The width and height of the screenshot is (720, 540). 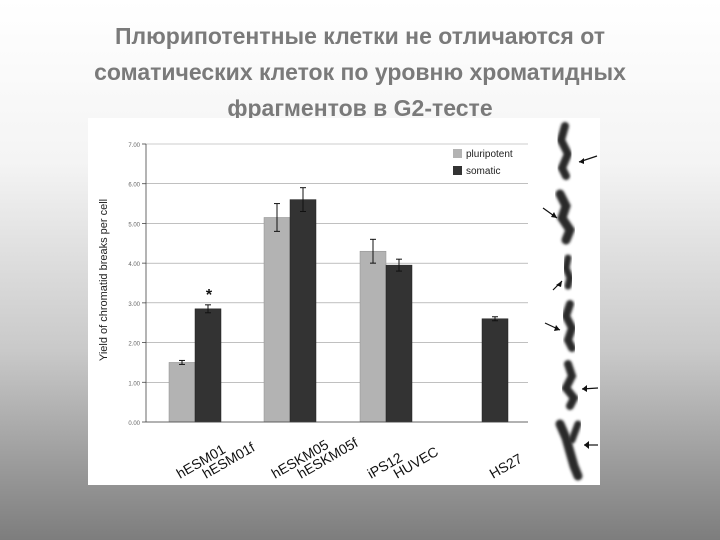 What do you see at coordinates (277, 320) in the screenshot?
I see `bar-heskm05` at bounding box center [277, 320].